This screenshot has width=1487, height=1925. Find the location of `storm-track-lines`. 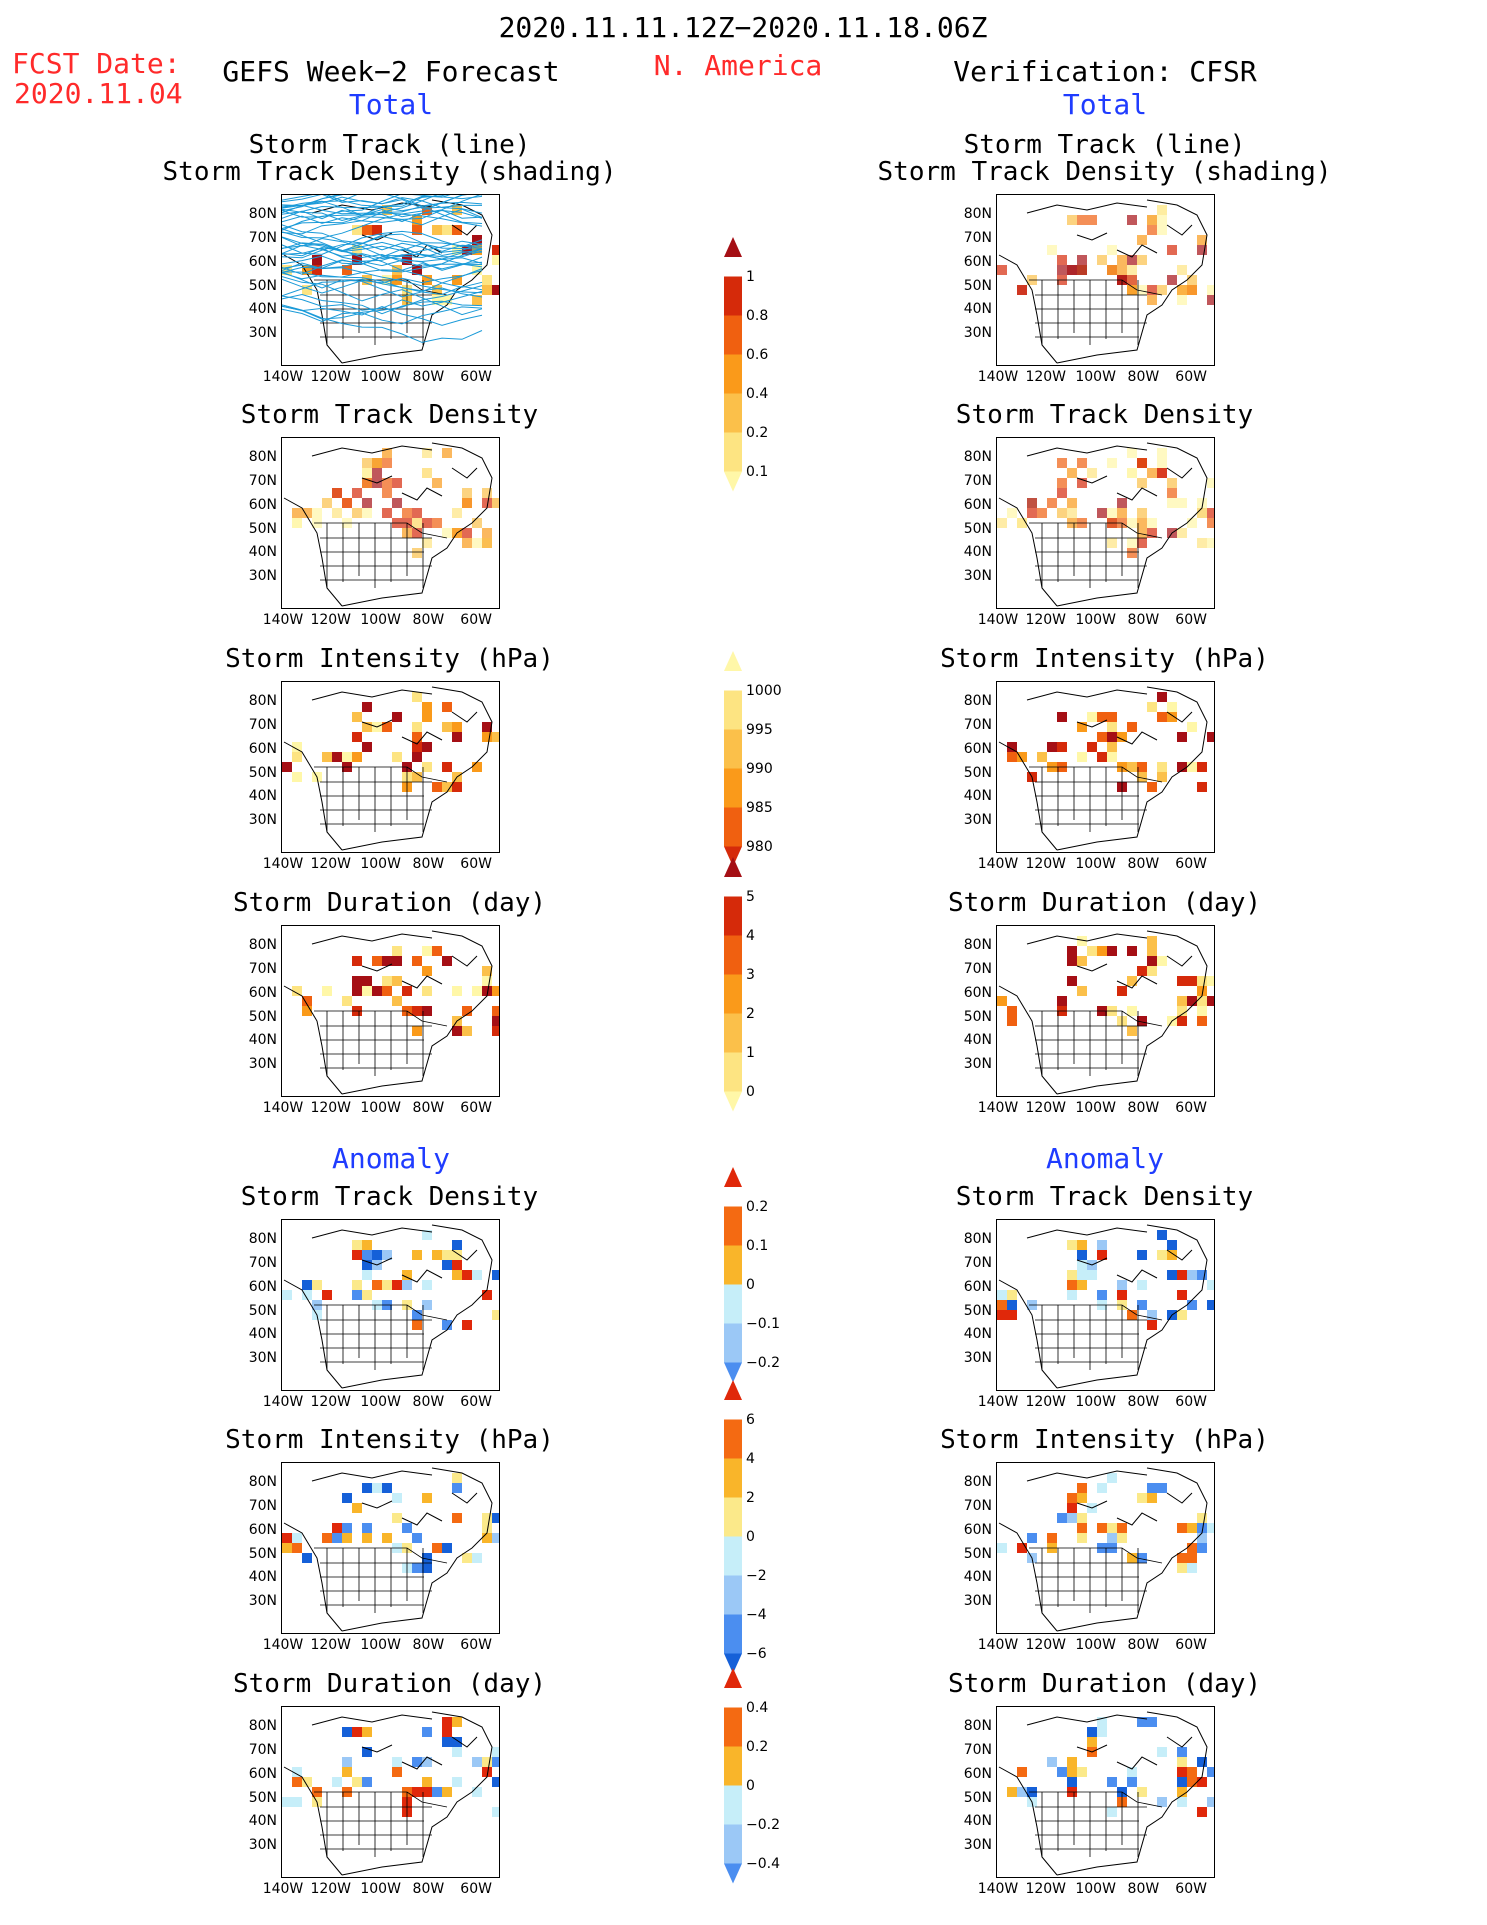

storm-track-lines is located at coordinates (382, 269).